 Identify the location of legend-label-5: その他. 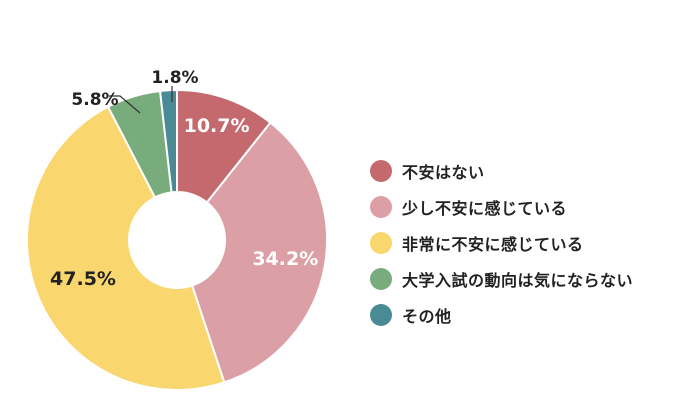
(427, 316).